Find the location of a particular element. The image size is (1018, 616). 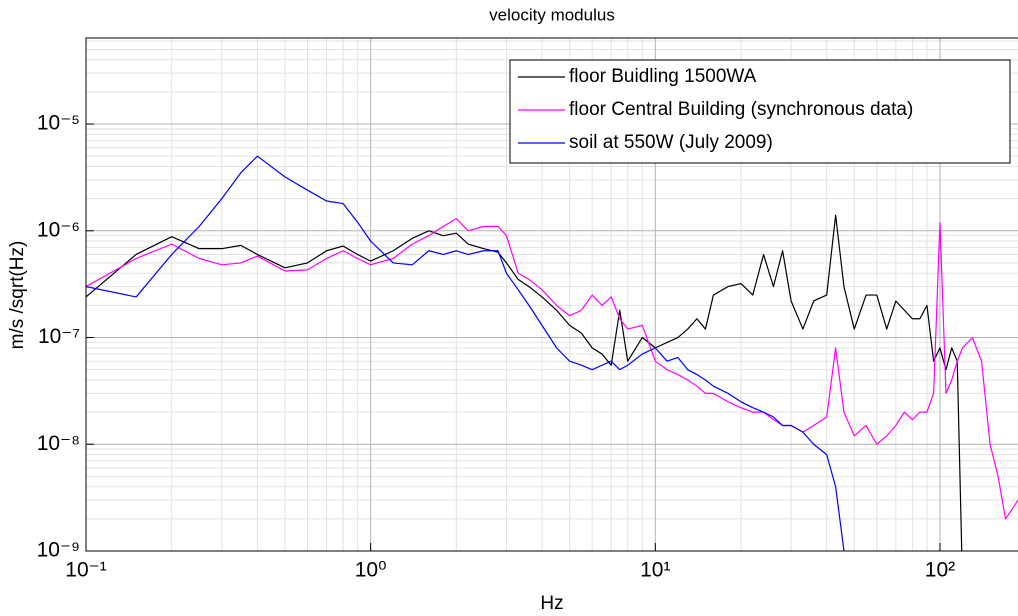

x-tick-label: 10⁻¹ is located at coordinates (85, 570).